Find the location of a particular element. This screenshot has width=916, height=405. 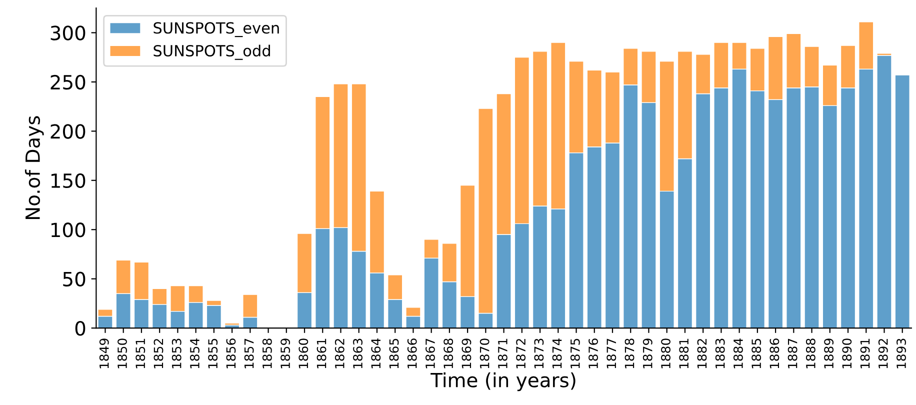

legend-label: SUNSPOTS_even is located at coordinates (216, 30).